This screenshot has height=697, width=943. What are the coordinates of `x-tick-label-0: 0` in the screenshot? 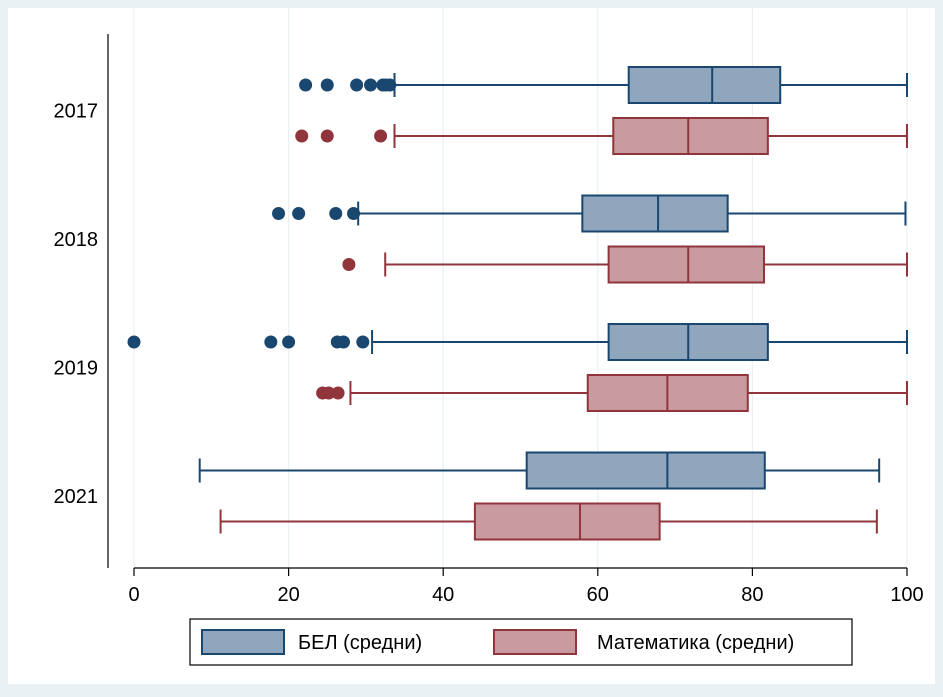 It's located at (133, 595).